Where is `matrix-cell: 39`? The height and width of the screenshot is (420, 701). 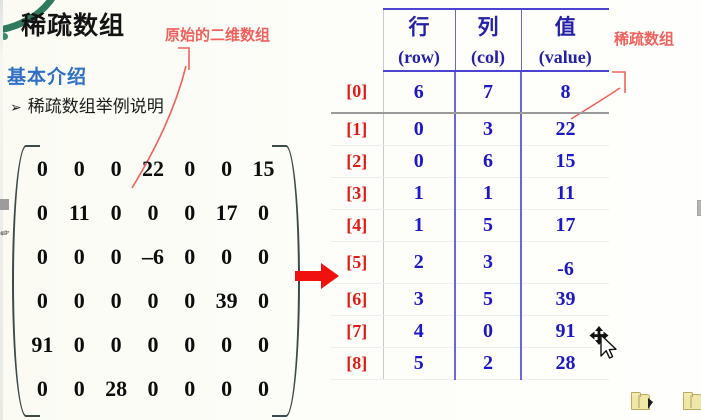 matrix-cell: 39 is located at coordinates (226, 300).